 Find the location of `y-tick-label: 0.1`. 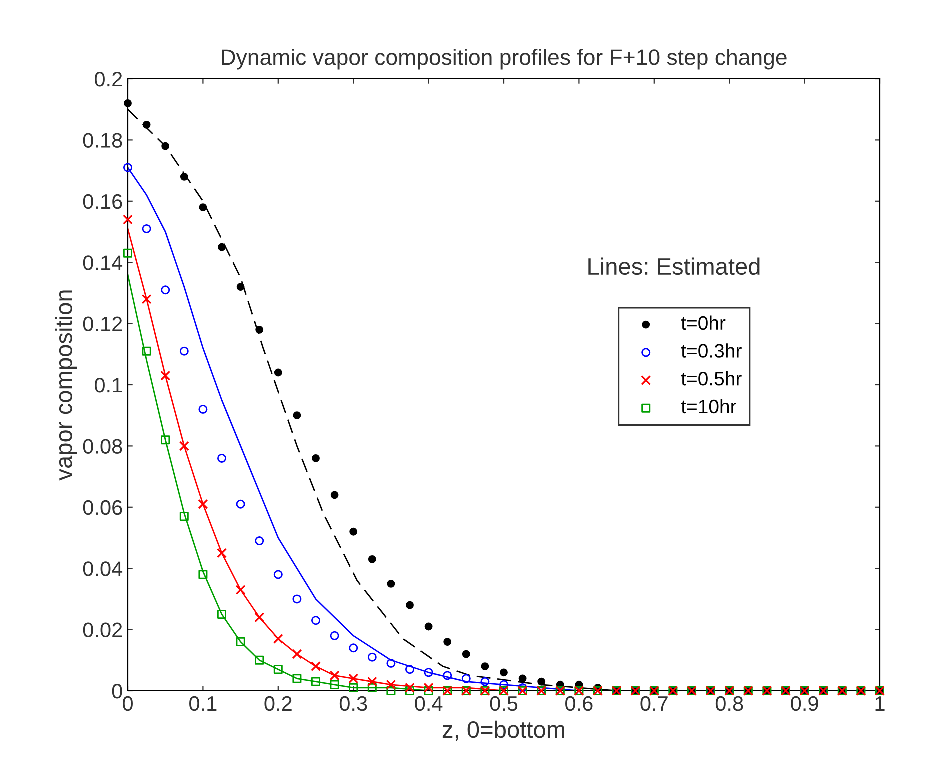

y-tick-label: 0.1 is located at coordinates (108, 385).